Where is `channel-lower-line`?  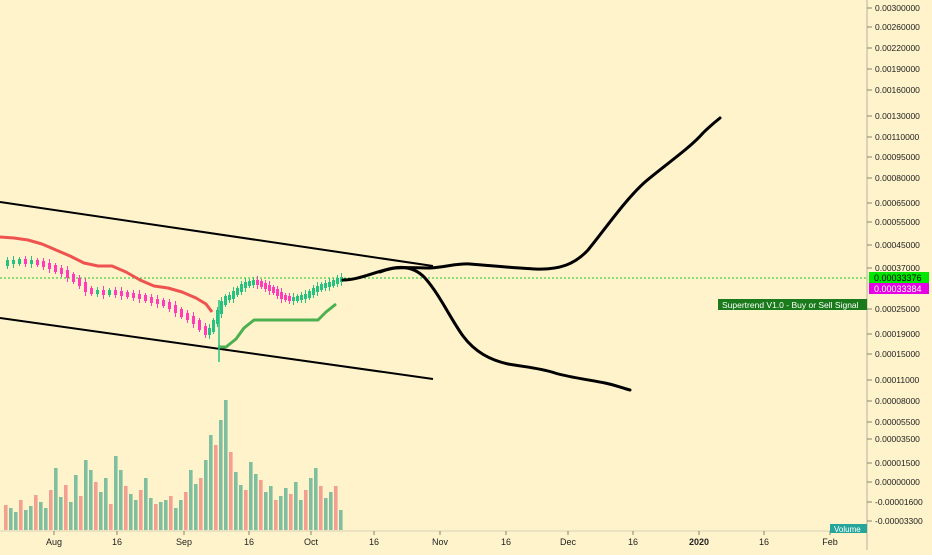
channel-lower-line is located at coordinates (217, 348).